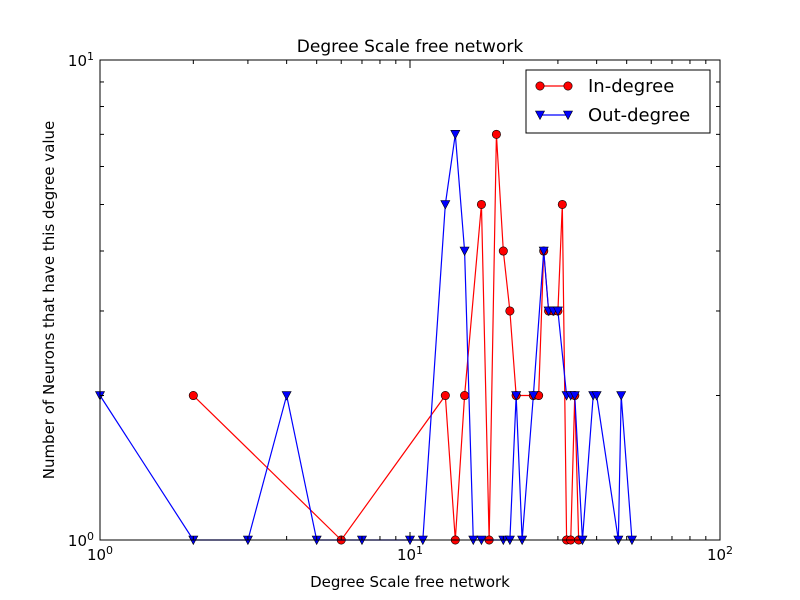  I want to click on y-tick-exponent: 0, so click(90, 536).